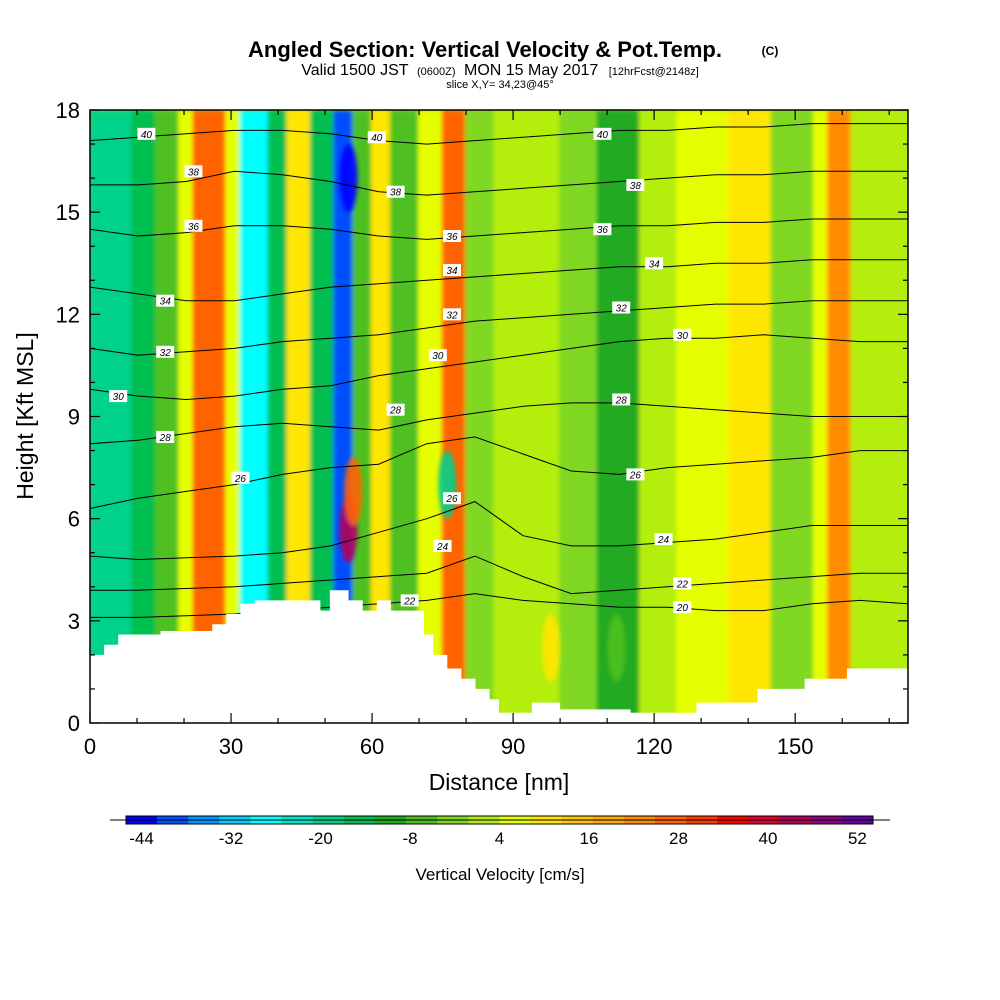 The height and width of the screenshot is (1000, 1000). I want to click on isentrope-label: 26, so click(451, 498).